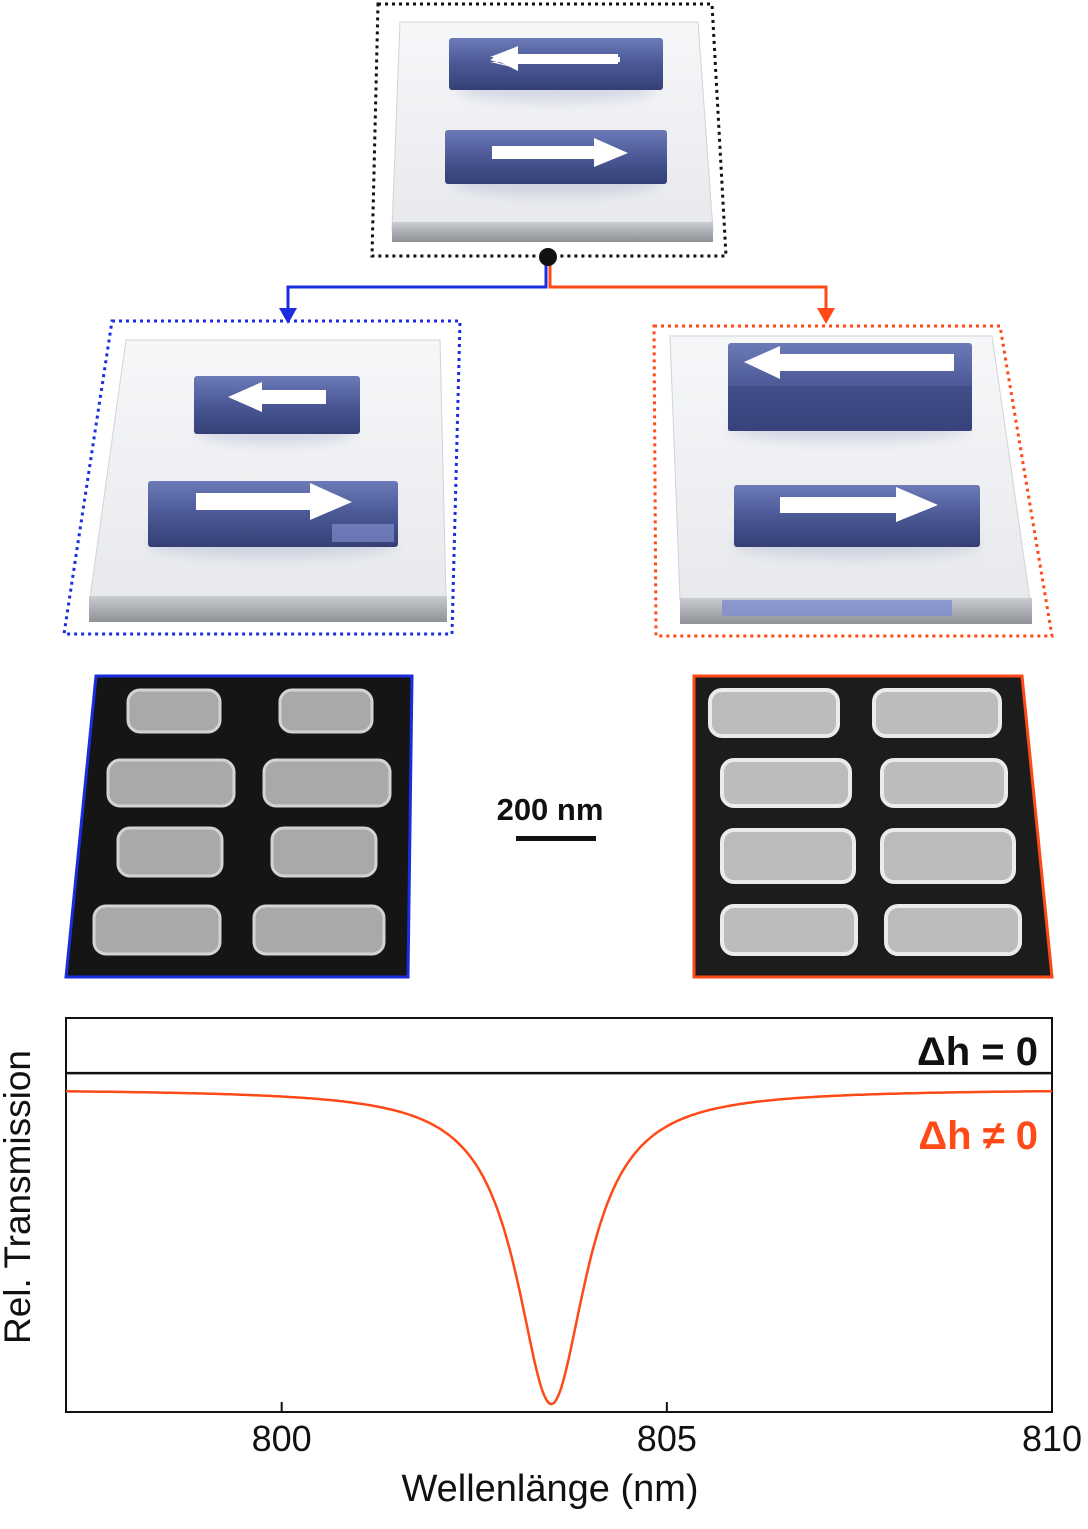 The image size is (1088, 1529). I want to click on reference-unit-cell, so click(549, 130).